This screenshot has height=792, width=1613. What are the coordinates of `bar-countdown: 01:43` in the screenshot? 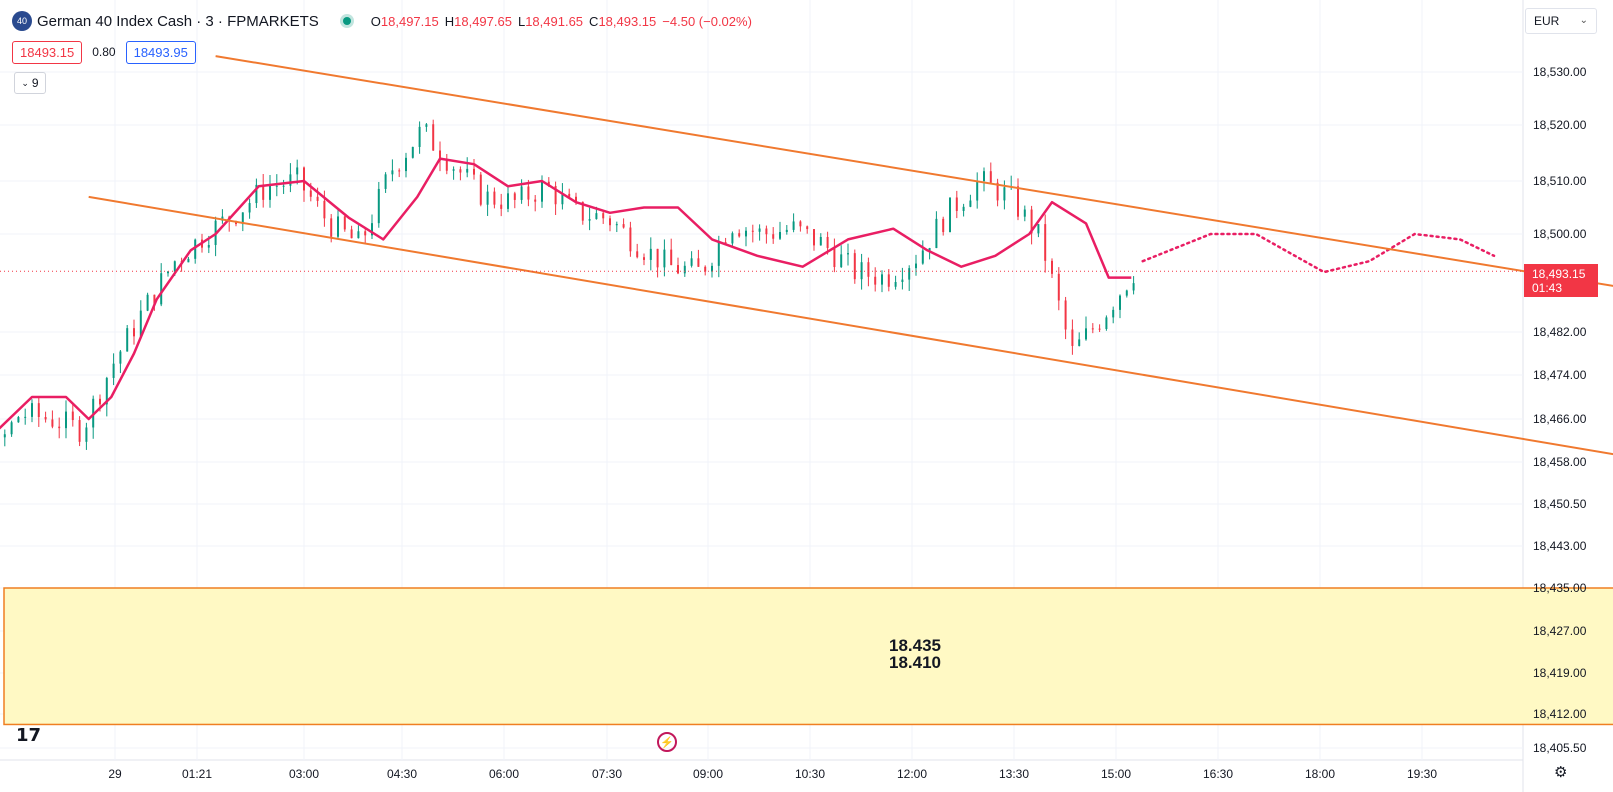 It's located at (1547, 288).